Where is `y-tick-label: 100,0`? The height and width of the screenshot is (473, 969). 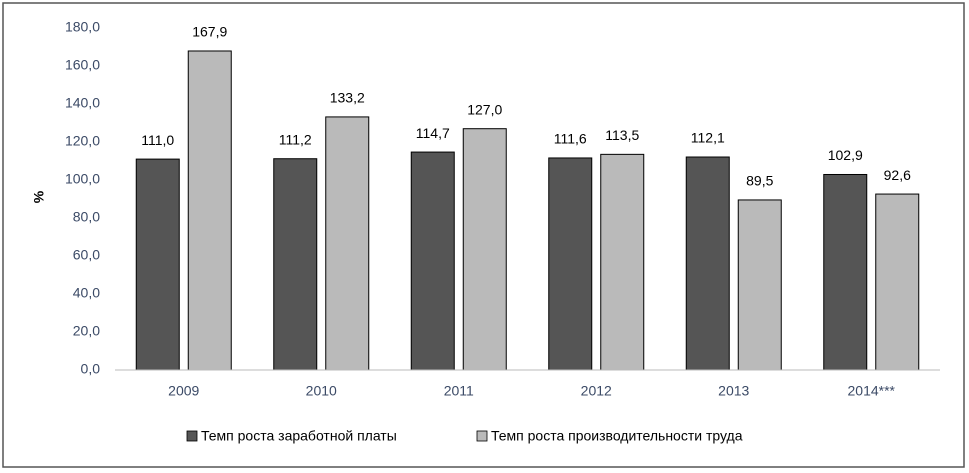
y-tick-label: 100,0 is located at coordinates (82, 179).